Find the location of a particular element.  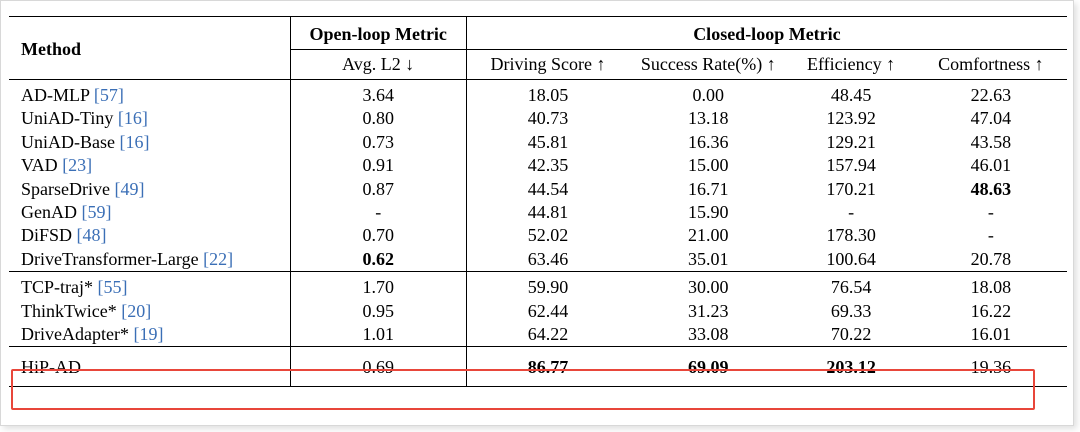

efficiency-cell-best: 203.12 is located at coordinates (851, 367).